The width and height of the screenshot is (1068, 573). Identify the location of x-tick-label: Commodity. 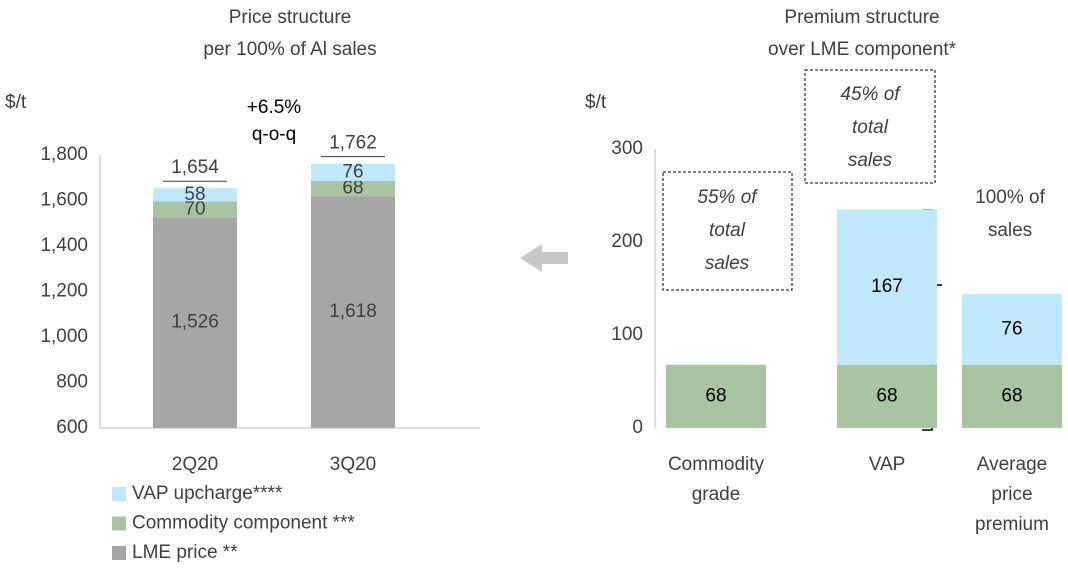
(716, 464).